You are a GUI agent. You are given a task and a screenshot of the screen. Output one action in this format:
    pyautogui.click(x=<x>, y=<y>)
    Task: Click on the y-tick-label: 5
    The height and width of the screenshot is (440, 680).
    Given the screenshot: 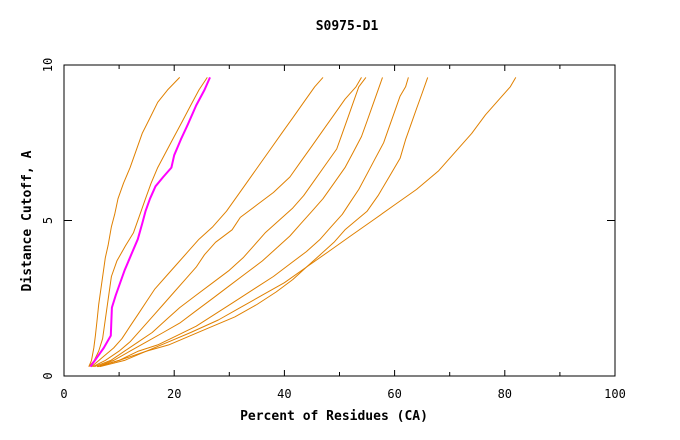 What is the action you would take?
    pyautogui.click(x=48, y=220)
    